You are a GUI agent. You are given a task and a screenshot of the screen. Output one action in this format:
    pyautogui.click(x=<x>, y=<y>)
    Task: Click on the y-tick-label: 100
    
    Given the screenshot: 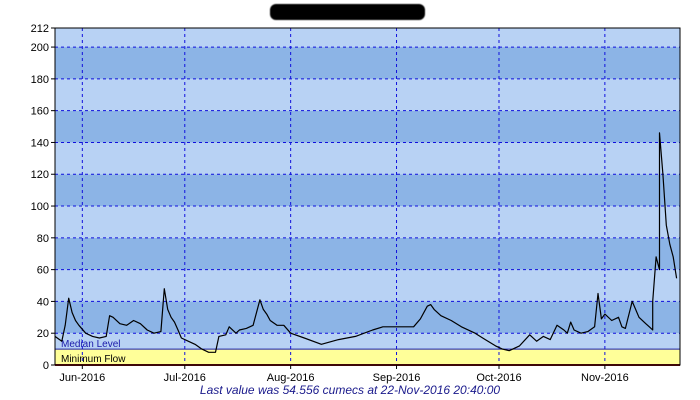 What is the action you would take?
    pyautogui.click(x=40, y=207)
    